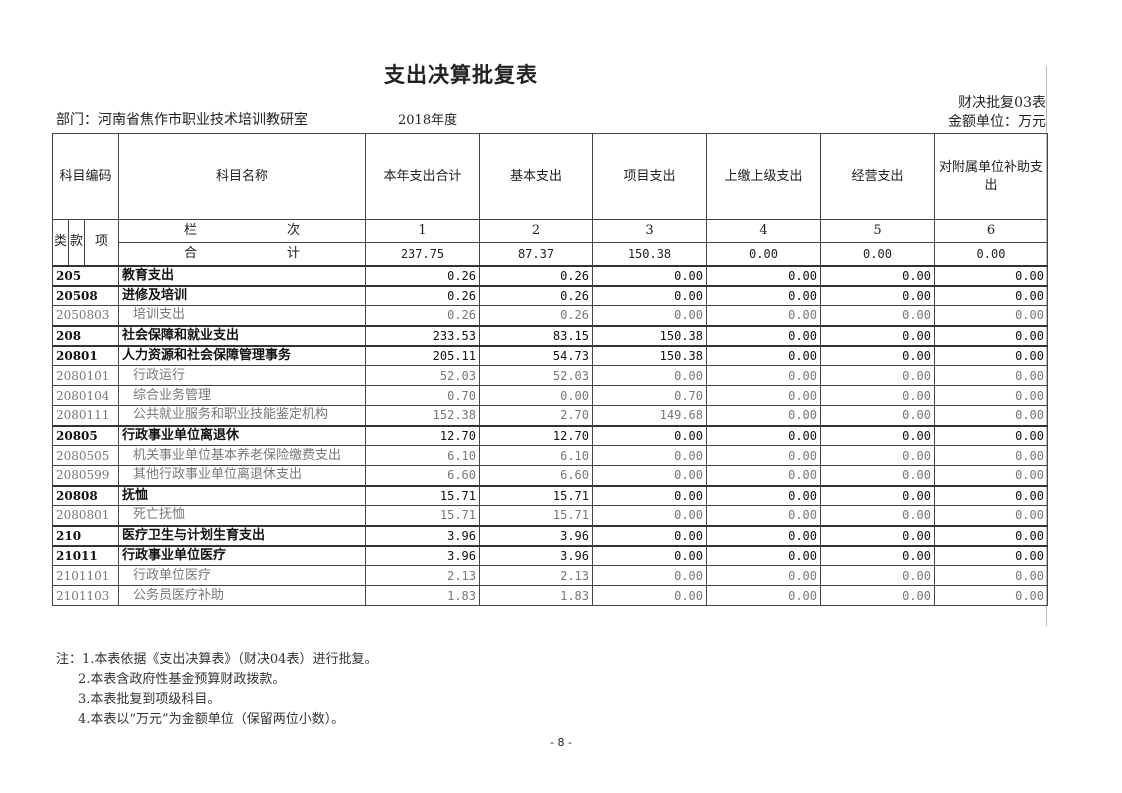  I want to click on row-name: 其他行政事业单位离退休支出, so click(242, 475).